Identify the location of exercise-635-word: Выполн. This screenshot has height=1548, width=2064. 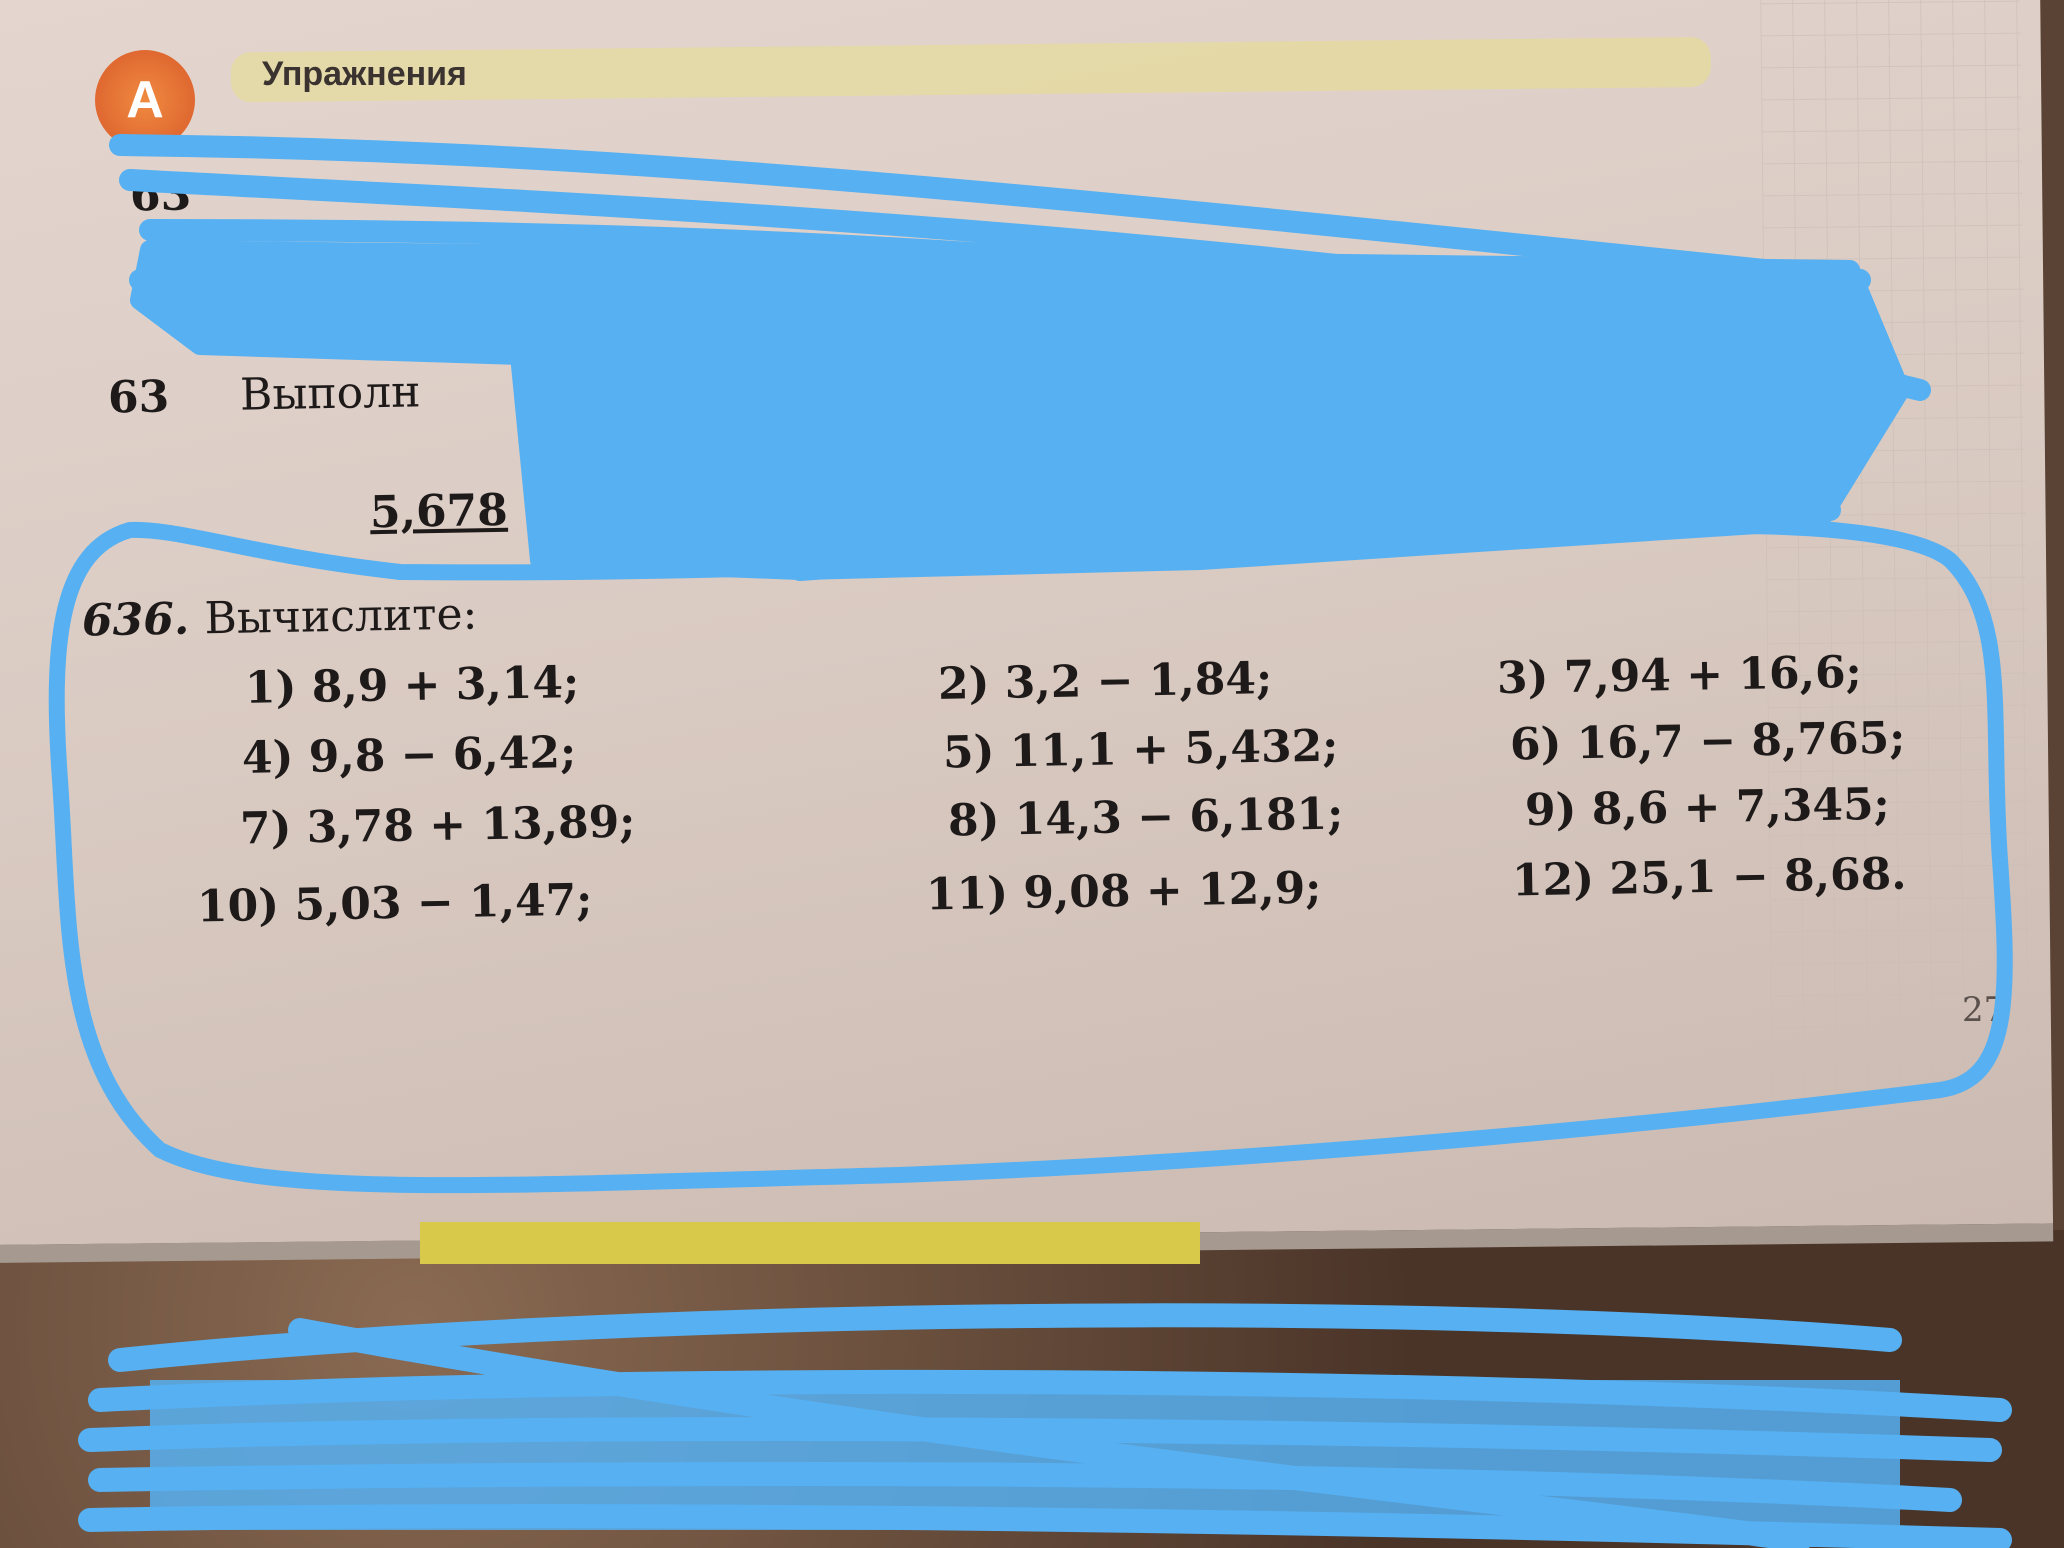
(330, 393).